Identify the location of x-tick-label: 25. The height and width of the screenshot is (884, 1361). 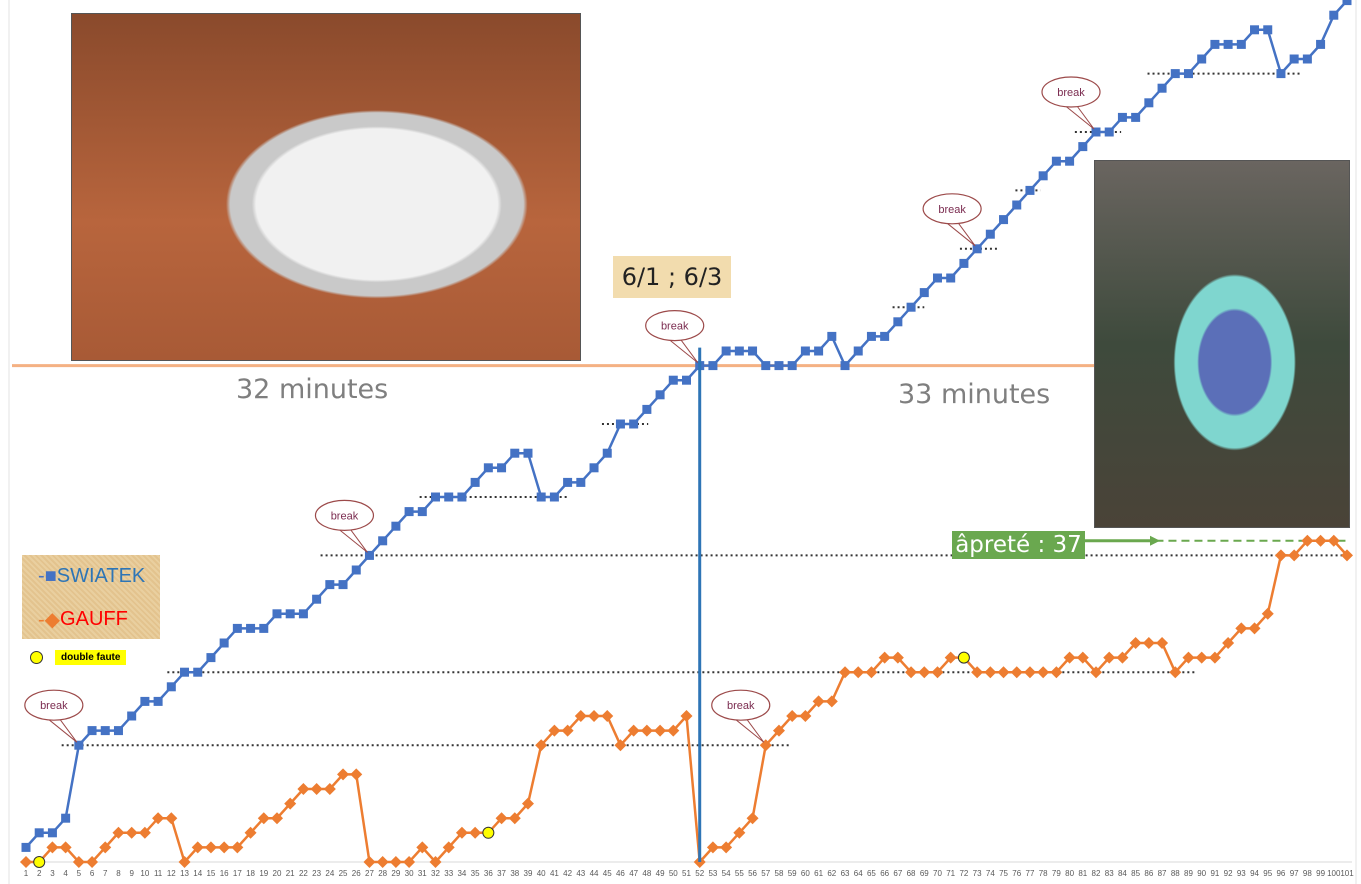
(343, 873).